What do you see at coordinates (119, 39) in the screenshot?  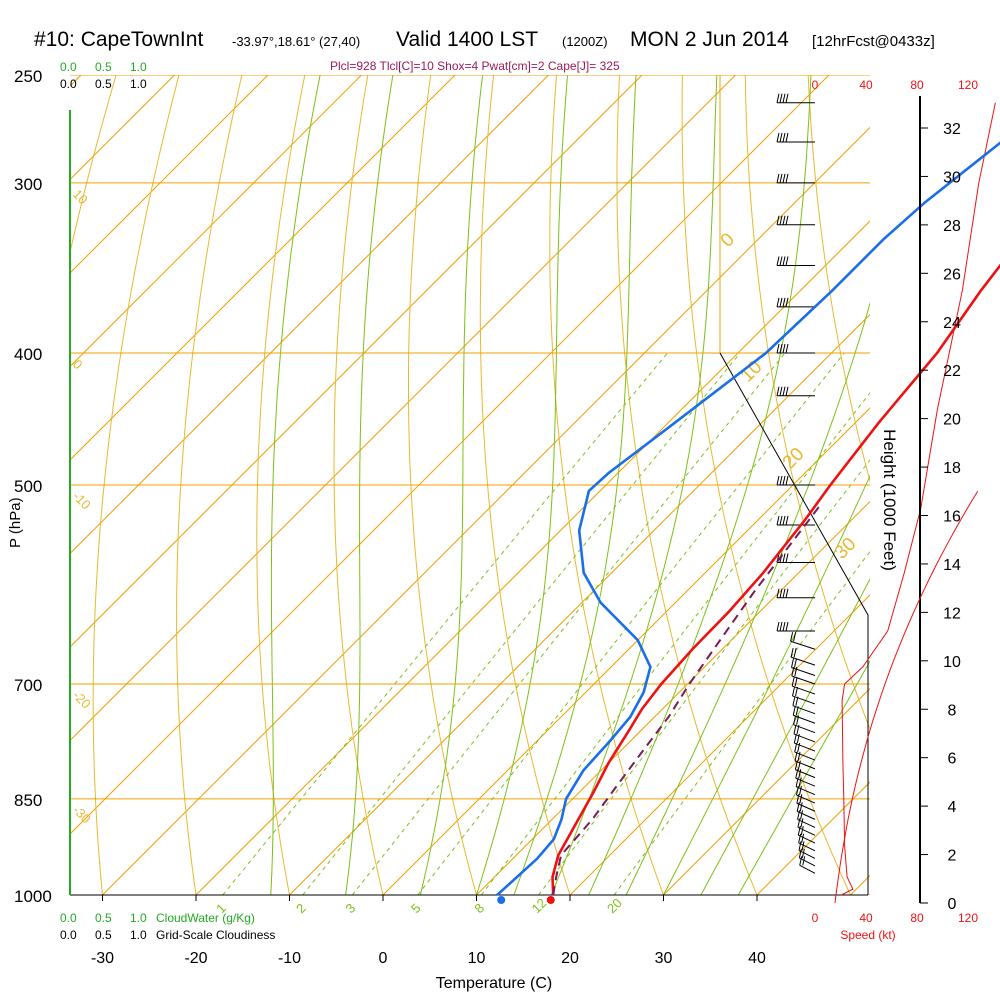 I see `station-title: #10: CapeTownInt` at bounding box center [119, 39].